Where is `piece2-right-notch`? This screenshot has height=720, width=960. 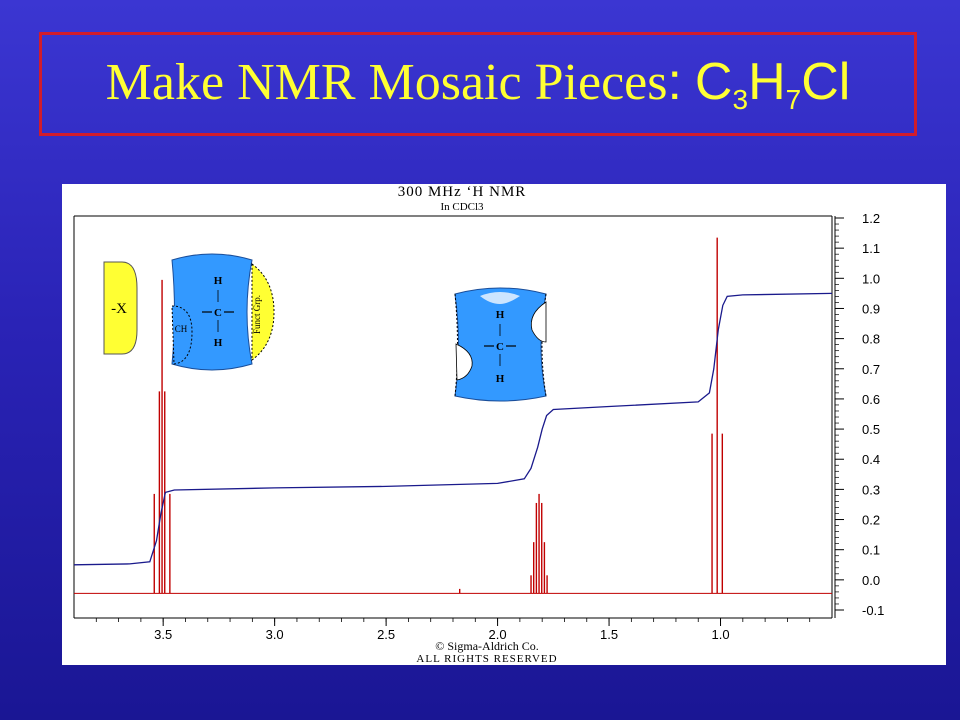 piece2-right-notch is located at coordinates (538, 322).